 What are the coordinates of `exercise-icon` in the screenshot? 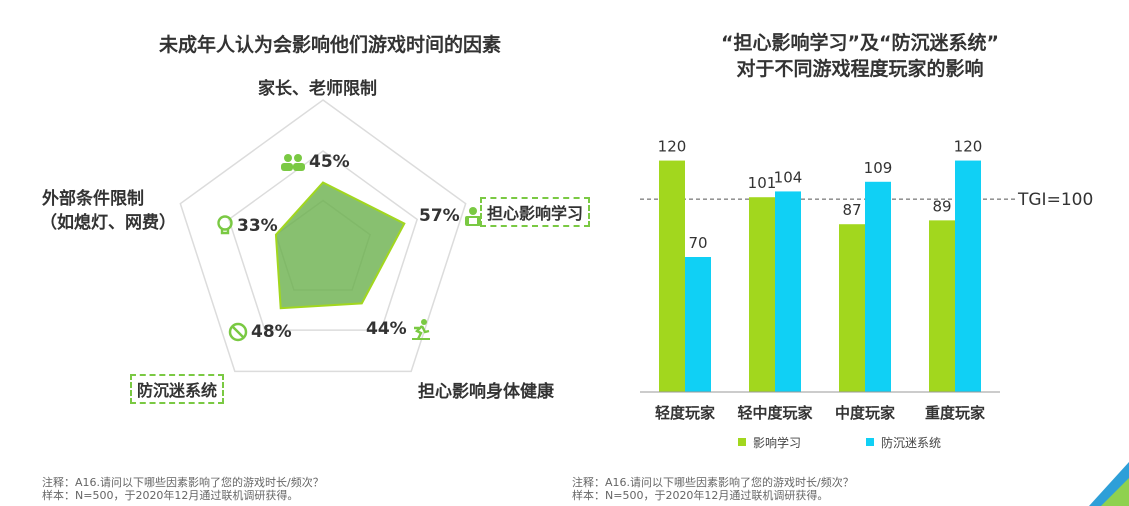 It's located at (420, 329).